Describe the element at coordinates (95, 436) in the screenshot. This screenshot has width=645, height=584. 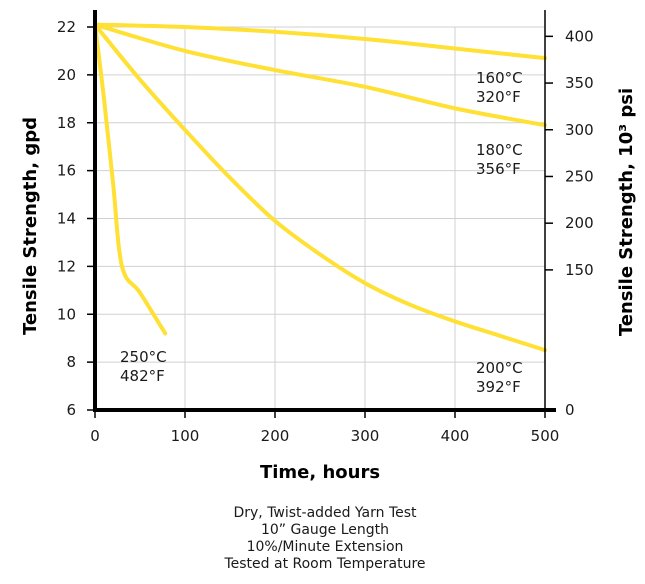
I see `x-tick-label-0: 0` at that location.